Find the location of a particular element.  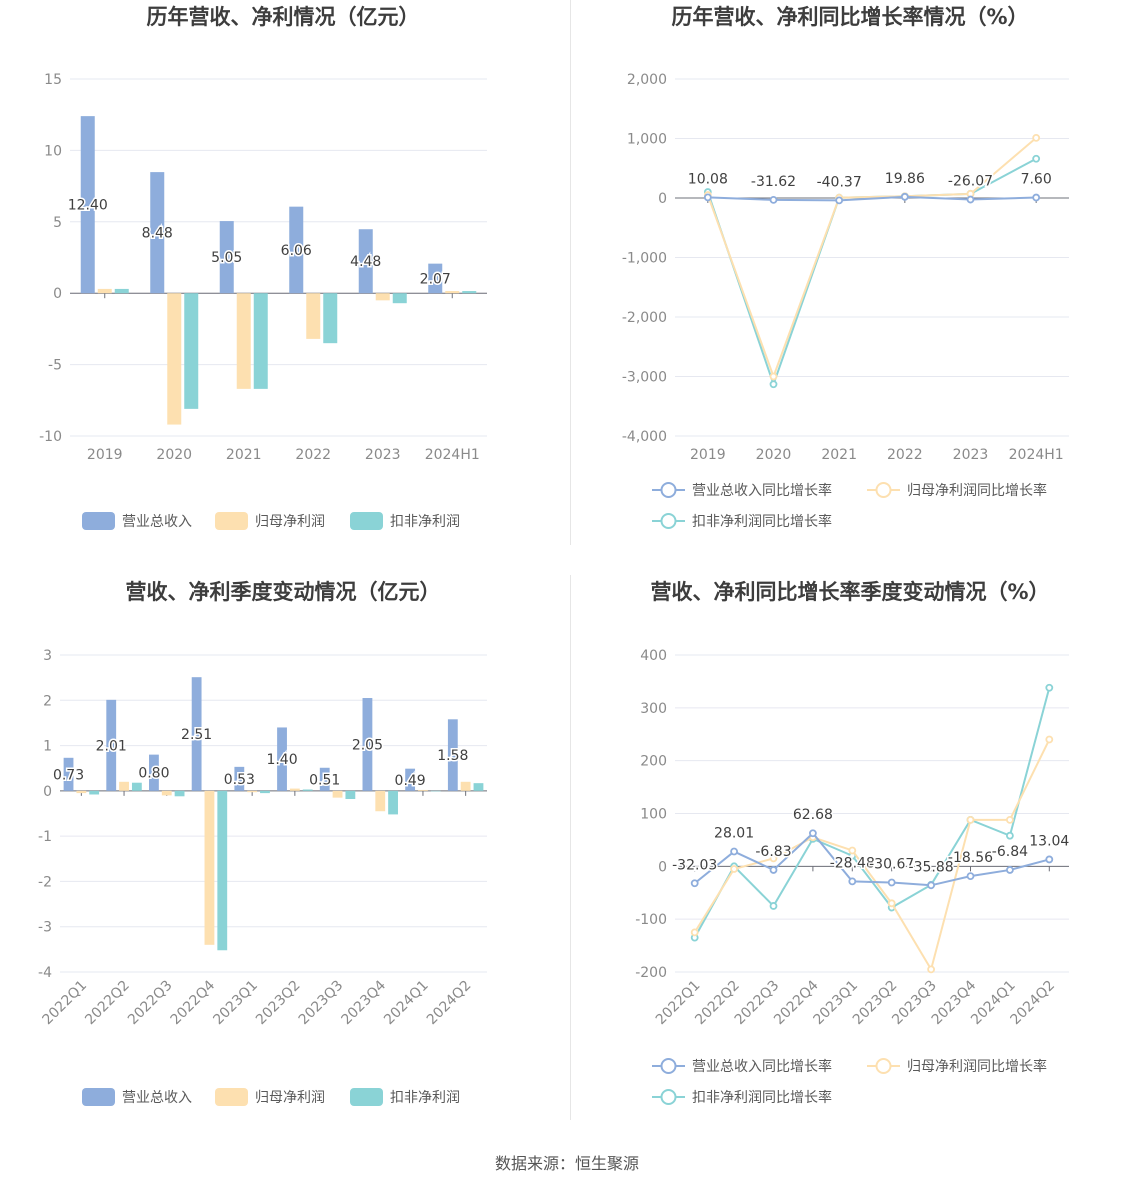

x-tick-label: 2020 is located at coordinates (774, 455).